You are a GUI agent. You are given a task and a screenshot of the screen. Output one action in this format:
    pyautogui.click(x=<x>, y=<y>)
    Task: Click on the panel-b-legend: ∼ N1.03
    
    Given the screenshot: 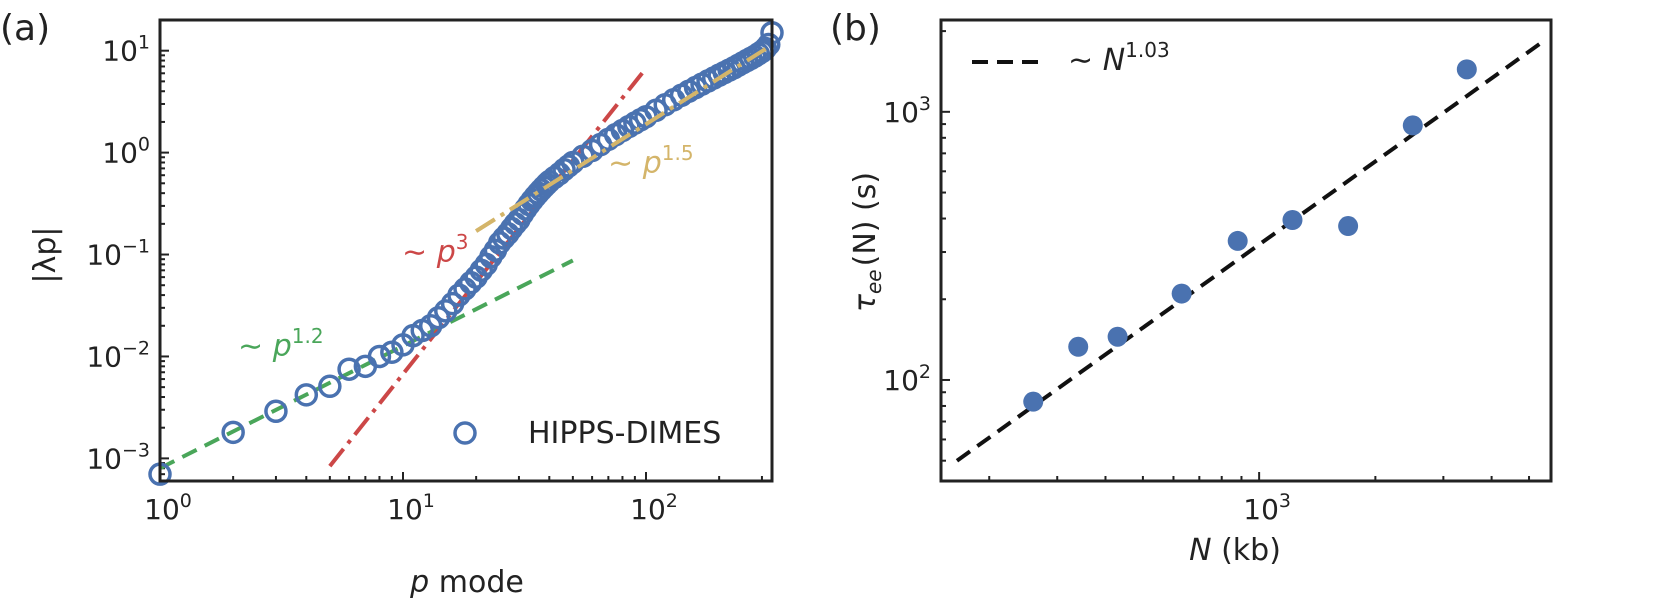 What is the action you would take?
    pyautogui.click(x=1071, y=58)
    